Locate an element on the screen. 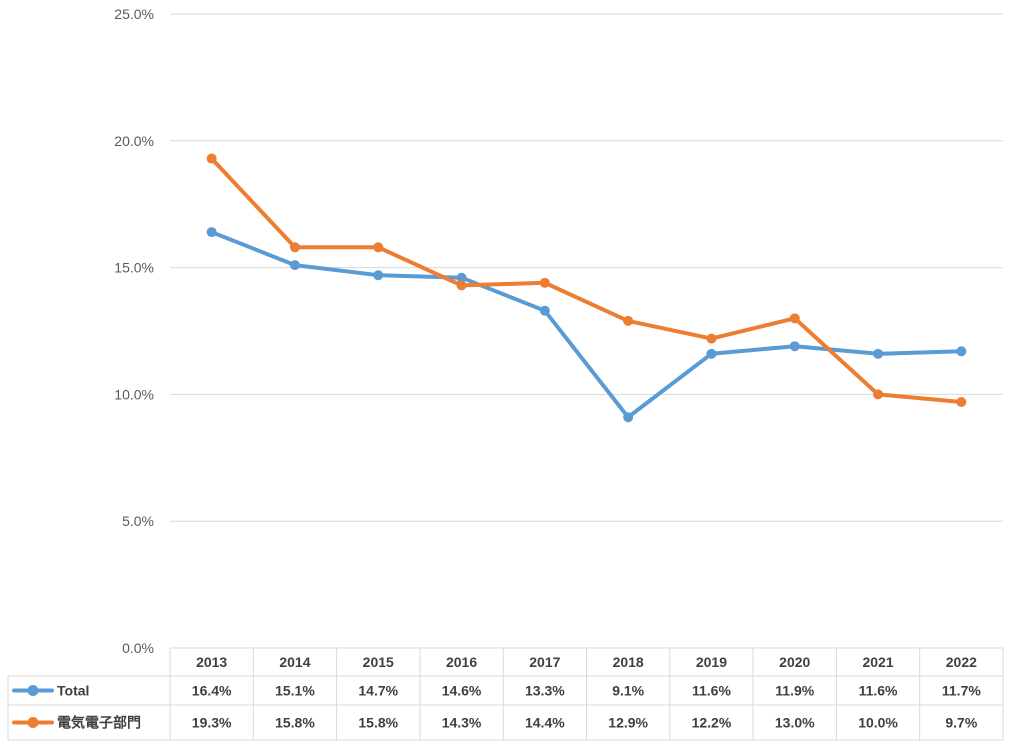  y-tick-label: 20.0% is located at coordinates (134, 141).